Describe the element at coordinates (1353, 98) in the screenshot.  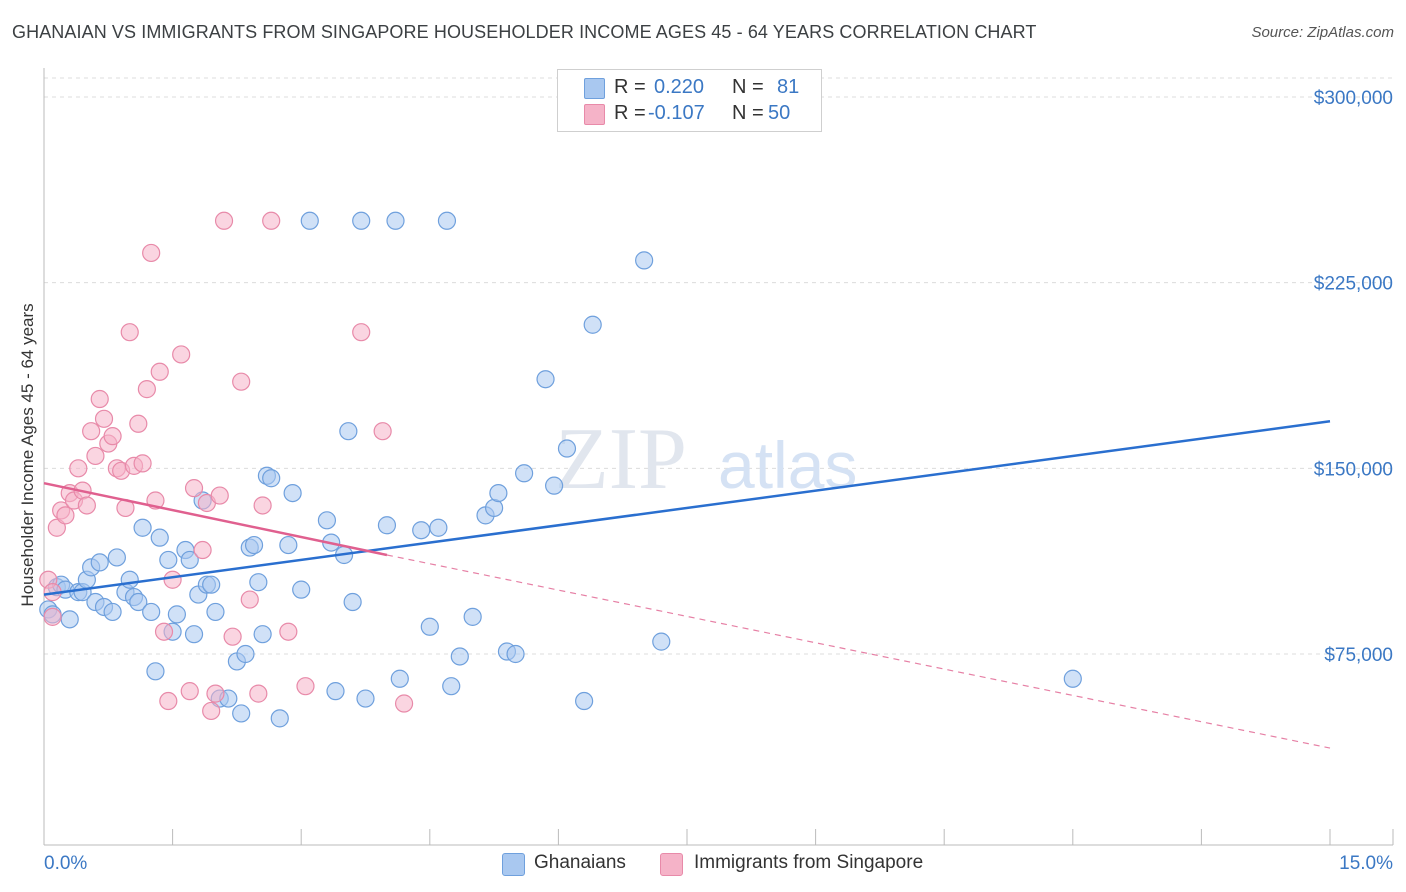
I see `y-tick-label: $300,000` at that location.